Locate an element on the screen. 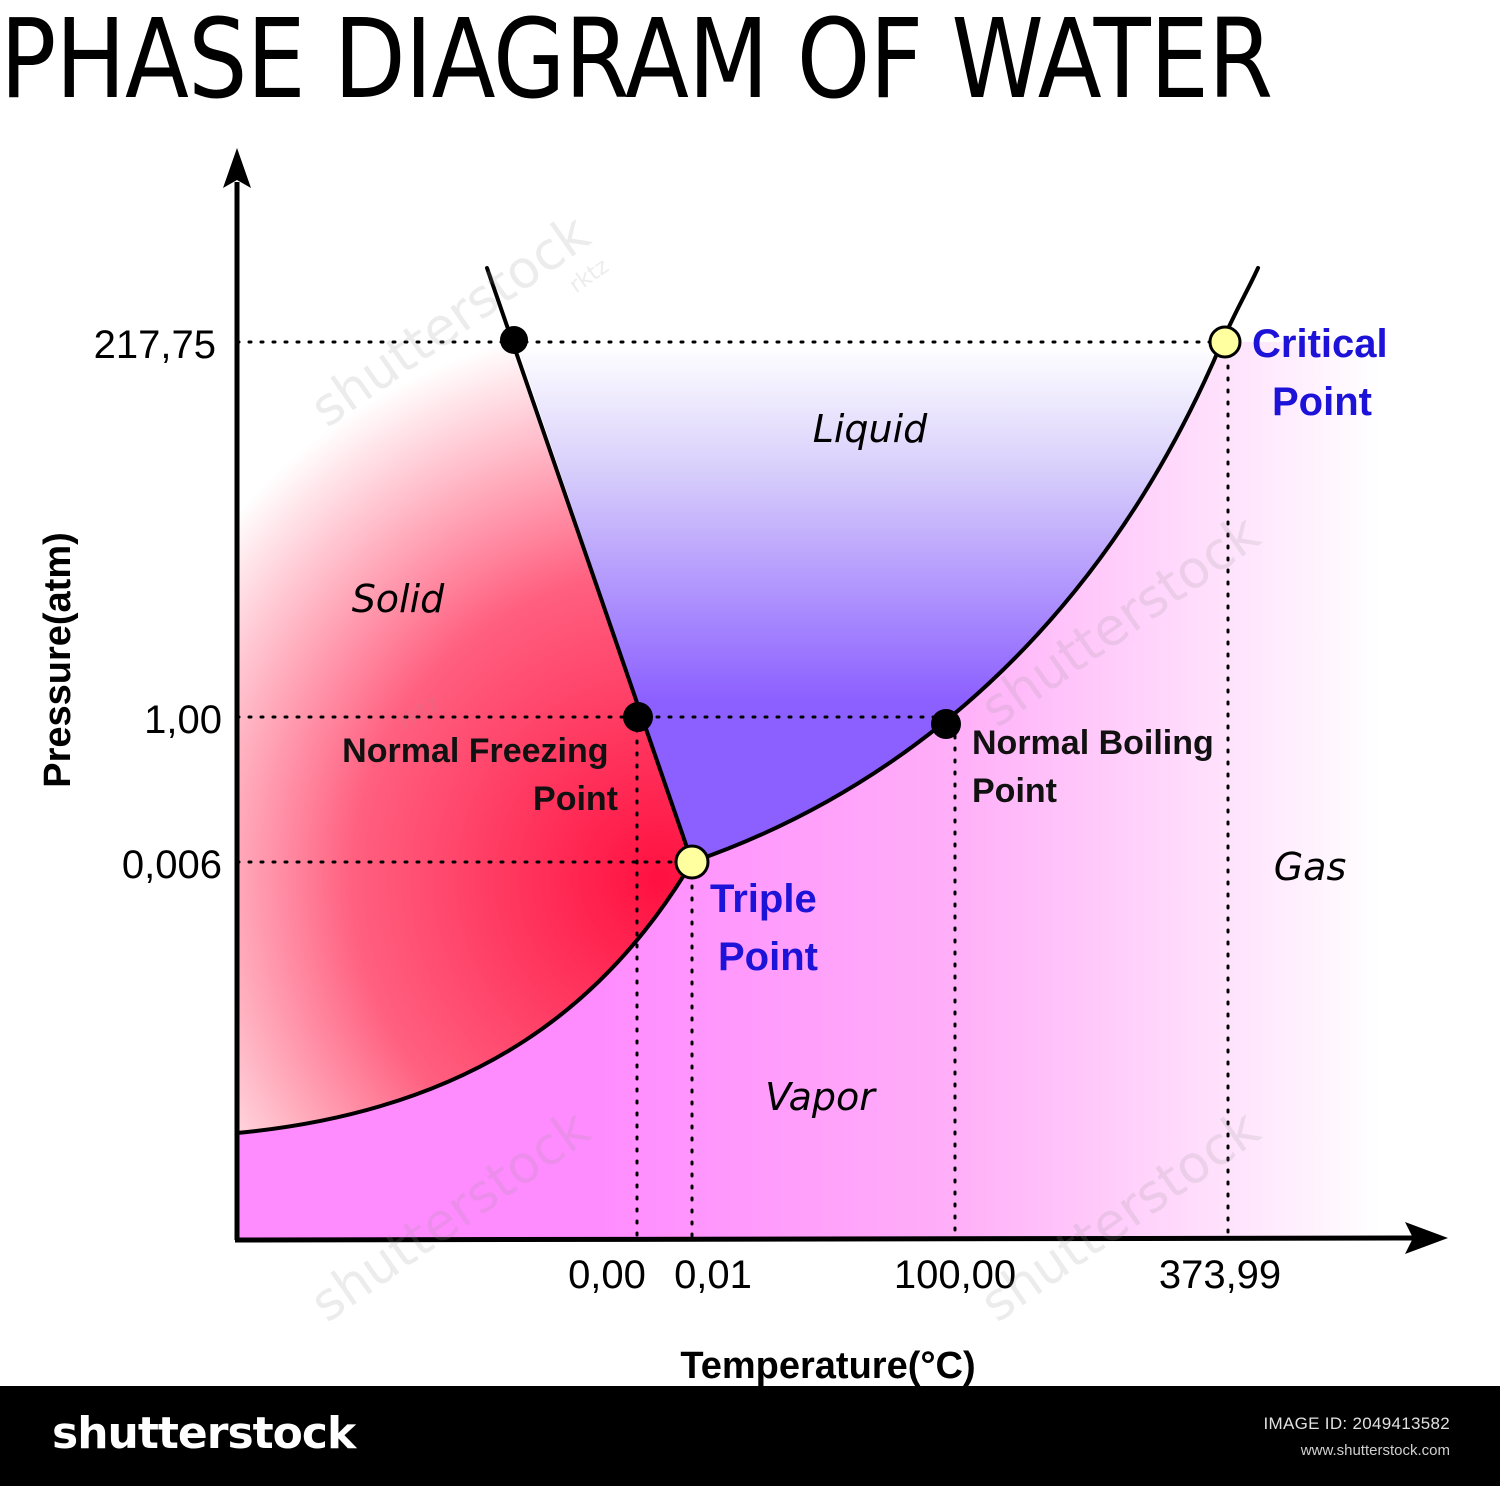 The height and width of the screenshot is (1486, 1500). critical-point-marker is located at coordinates (1225, 342).